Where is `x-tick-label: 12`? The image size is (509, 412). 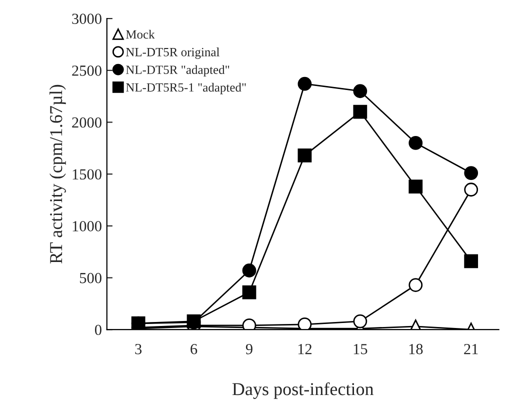 x-tick-label: 12 is located at coordinates (305, 349).